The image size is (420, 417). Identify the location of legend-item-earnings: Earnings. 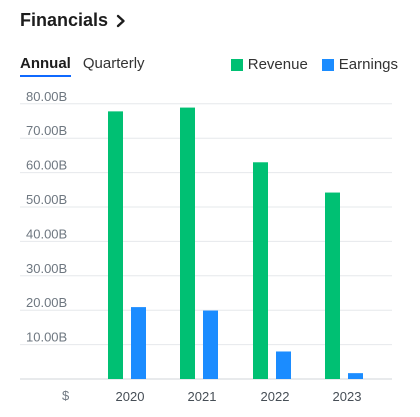
(359, 64).